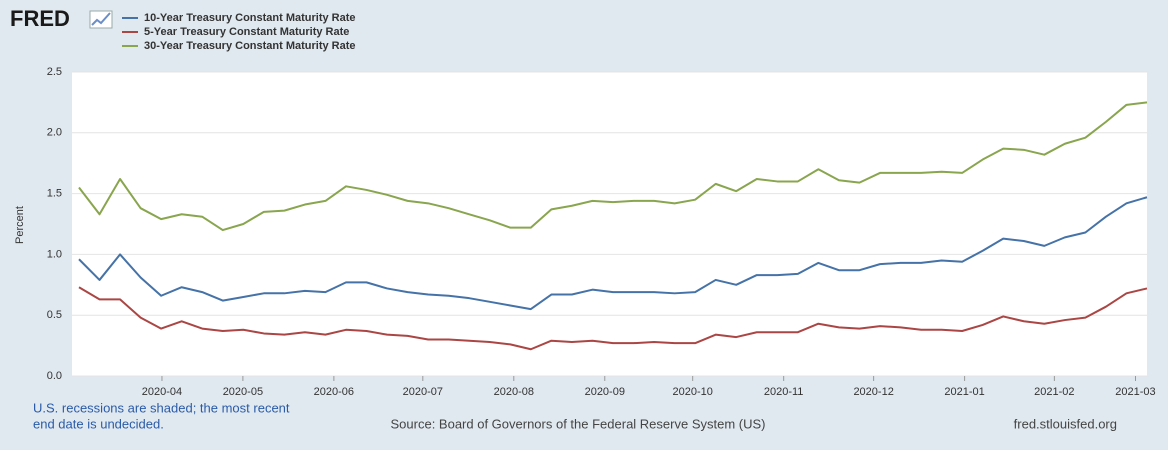 Image resolution: width=1168 pixels, height=450 pixels. I want to click on line-series, so click(613, 318).